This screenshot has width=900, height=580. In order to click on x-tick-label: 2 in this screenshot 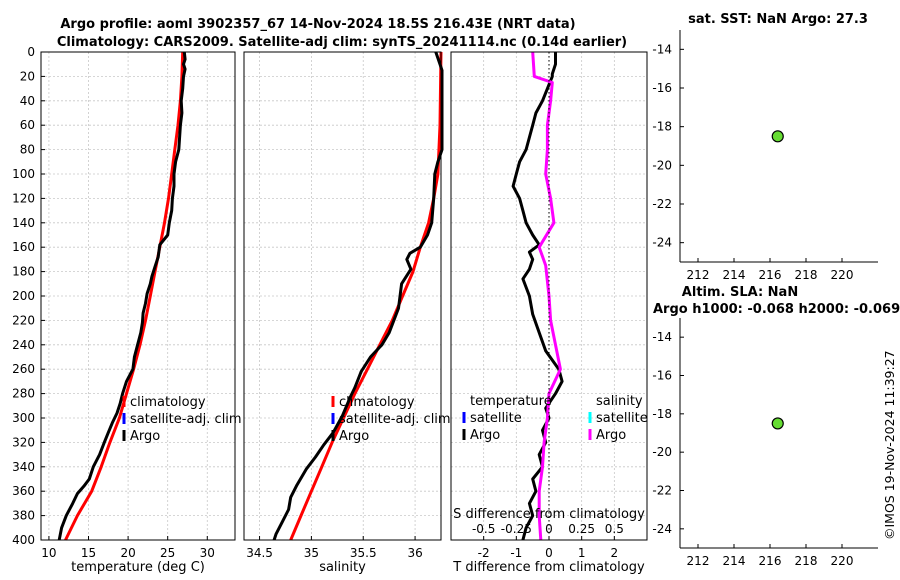, I will do `click(615, 553)`.